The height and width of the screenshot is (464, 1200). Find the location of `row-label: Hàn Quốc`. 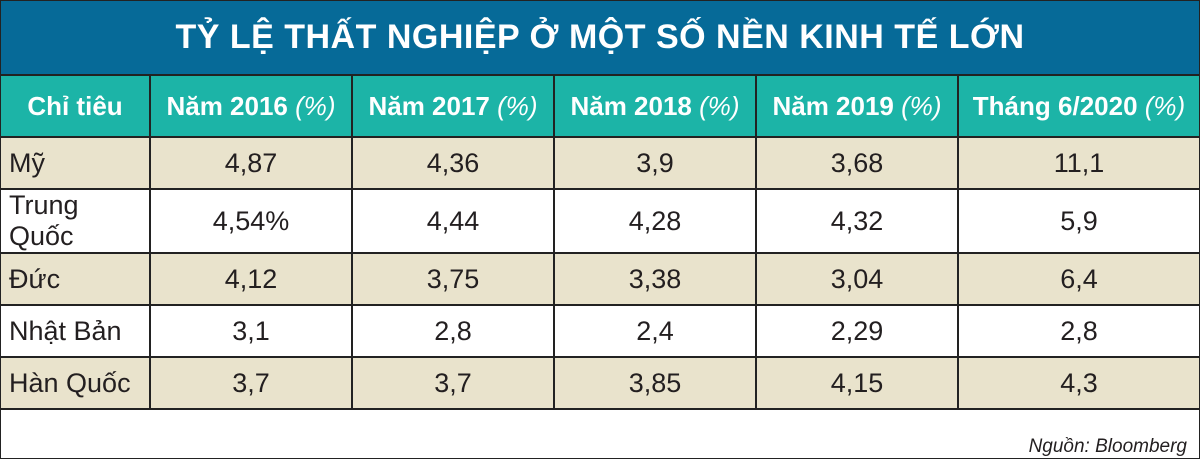

row-label: Hàn Quốc is located at coordinates (76, 383).